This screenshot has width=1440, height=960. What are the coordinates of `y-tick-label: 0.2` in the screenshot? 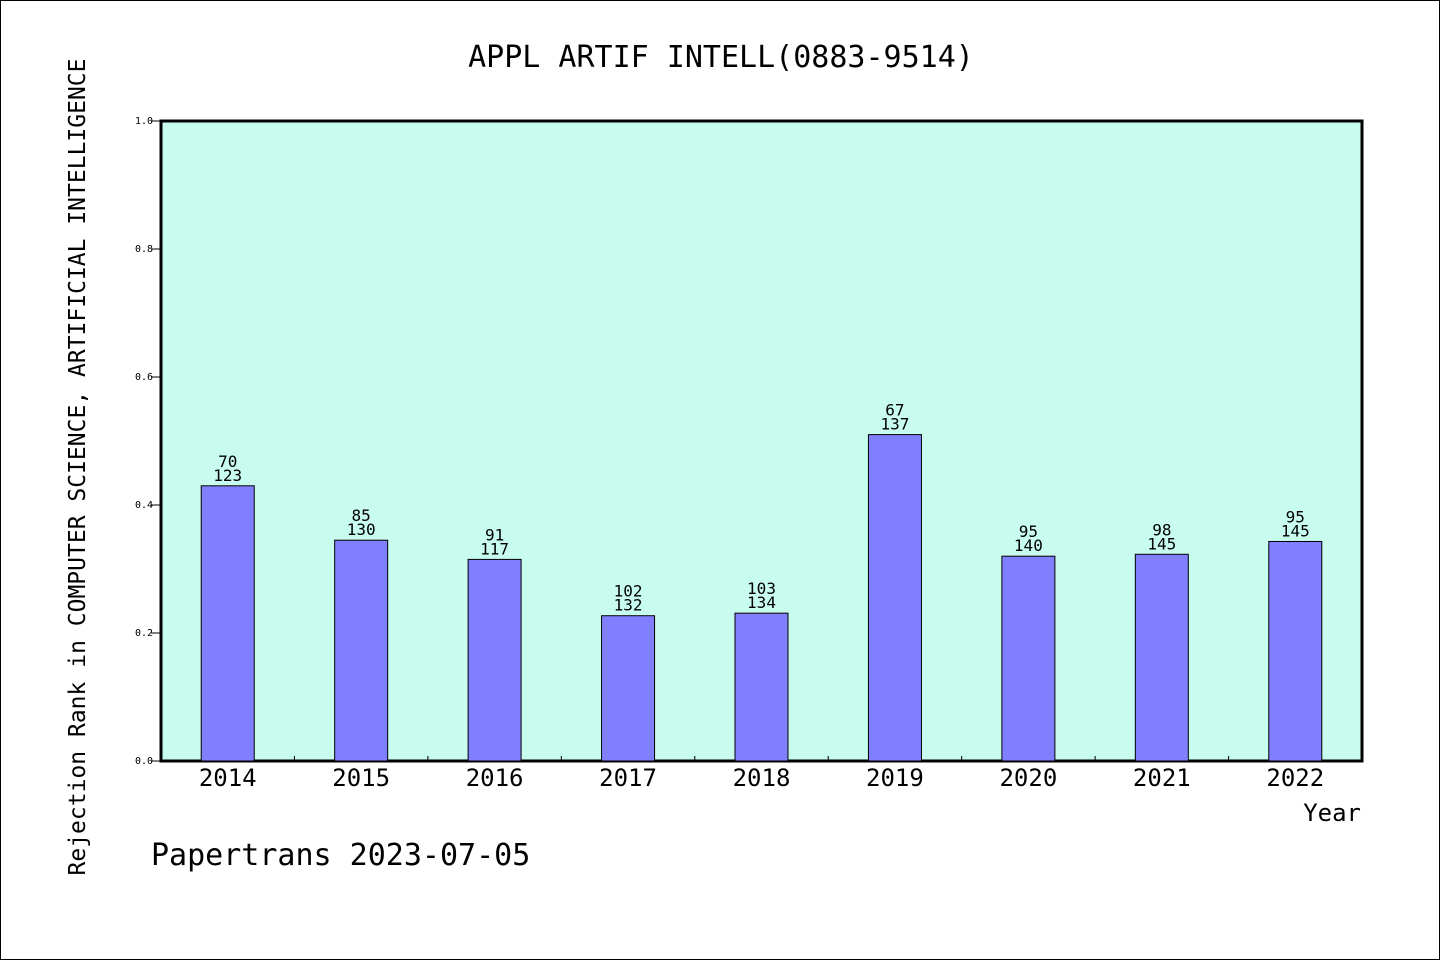 It's located at (144, 633).